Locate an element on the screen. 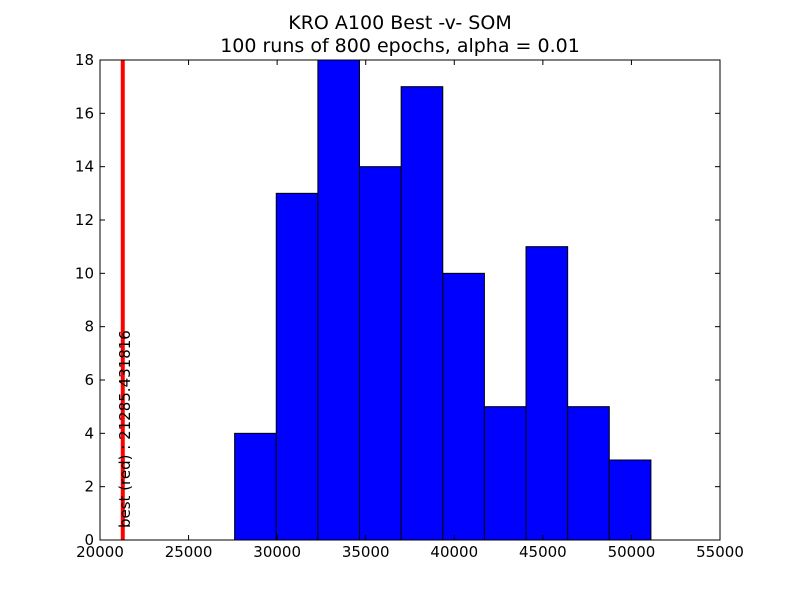  x-tick-label: 35000 is located at coordinates (366, 552).